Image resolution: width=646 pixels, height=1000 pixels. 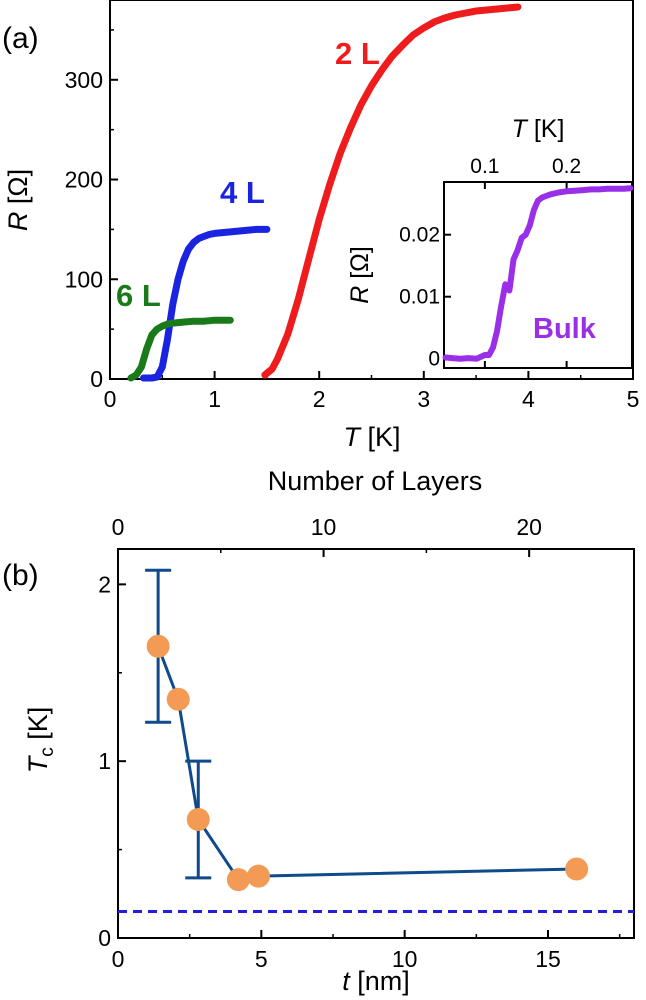 I want to click on panel-a-ylabel-unit: [Ω], so click(x=18, y=190).